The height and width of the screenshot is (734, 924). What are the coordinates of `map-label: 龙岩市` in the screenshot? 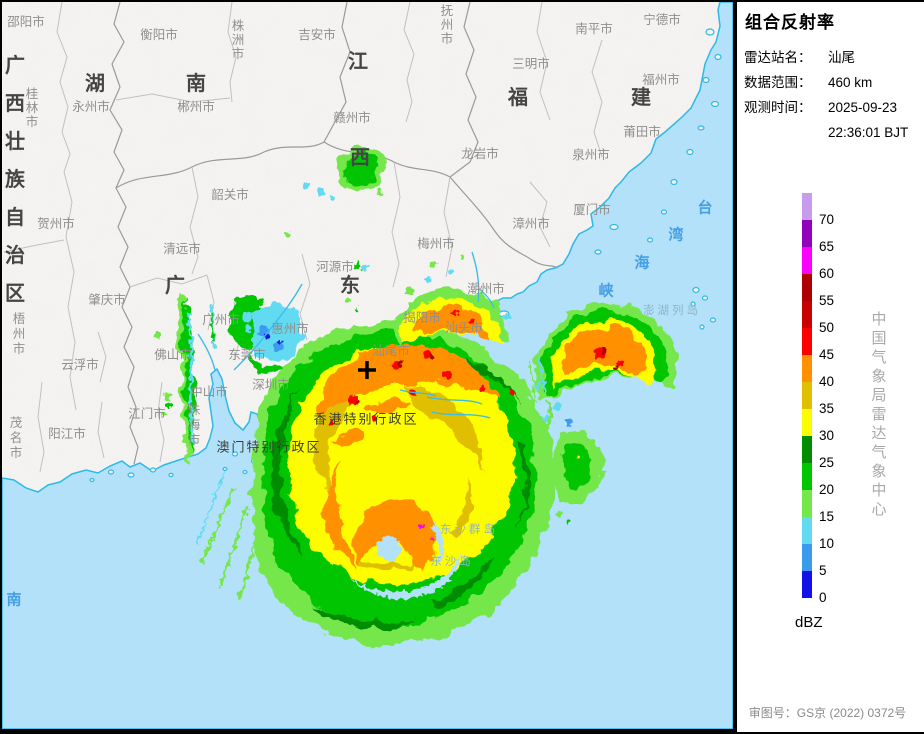 It's located at (480, 153).